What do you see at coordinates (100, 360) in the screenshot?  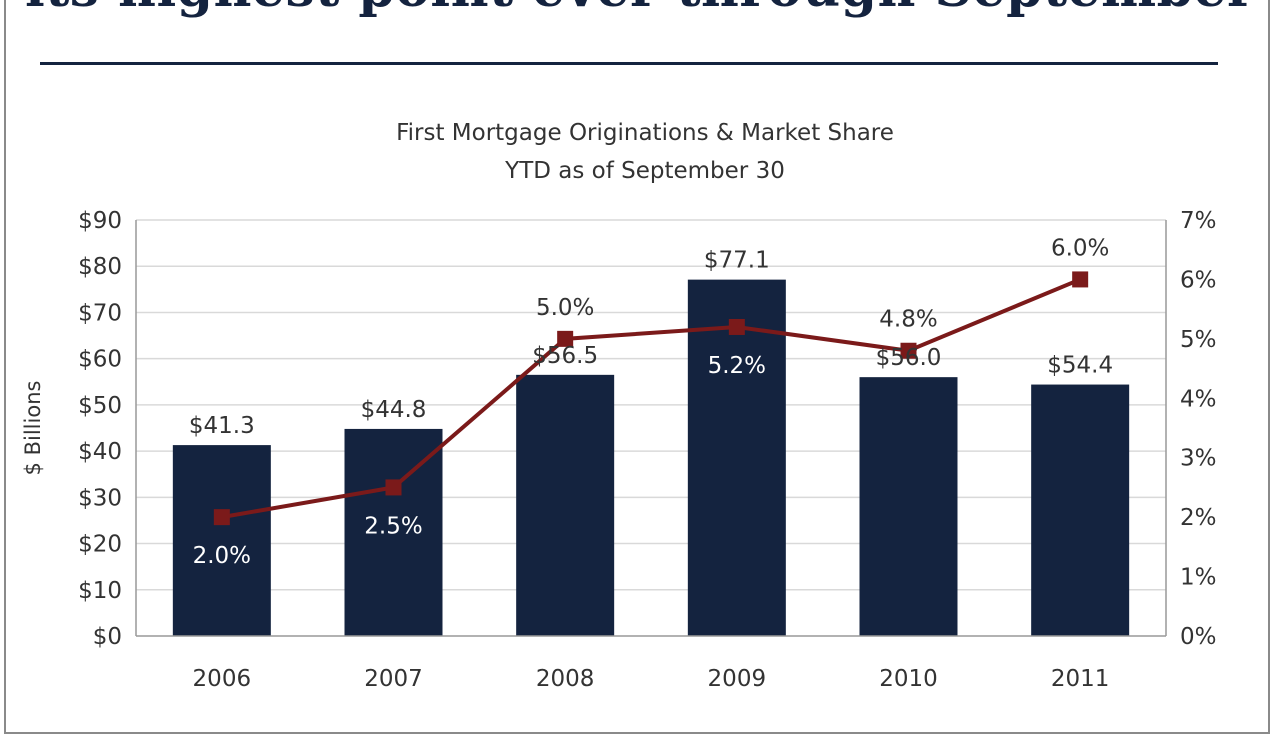 I see `y-tick-label: $60` at bounding box center [100, 360].